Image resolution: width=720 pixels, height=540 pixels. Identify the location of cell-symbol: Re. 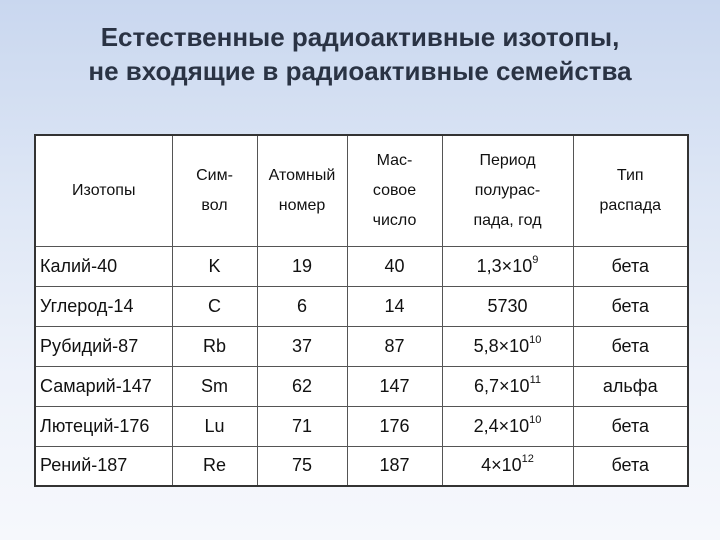
(214, 466).